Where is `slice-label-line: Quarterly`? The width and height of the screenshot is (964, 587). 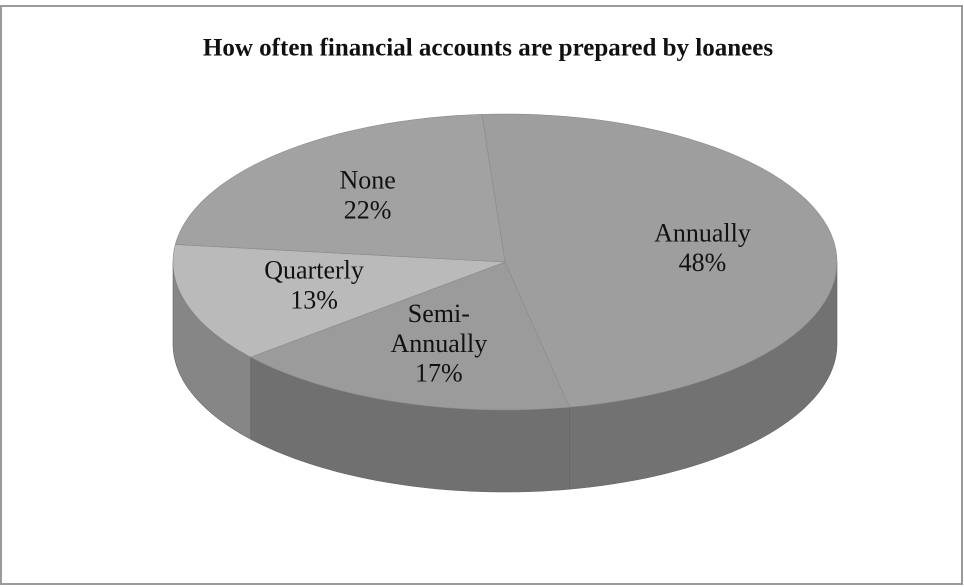
slice-label-line: Quarterly is located at coordinates (314, 269).